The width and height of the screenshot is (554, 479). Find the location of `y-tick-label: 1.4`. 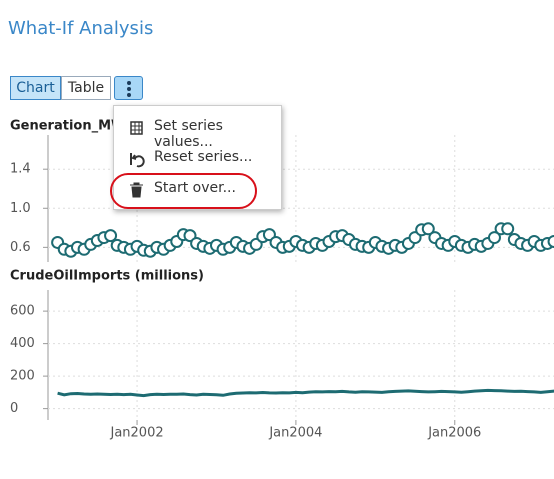

y-tick-label: 1.4 is located at coordinates (20, 169).